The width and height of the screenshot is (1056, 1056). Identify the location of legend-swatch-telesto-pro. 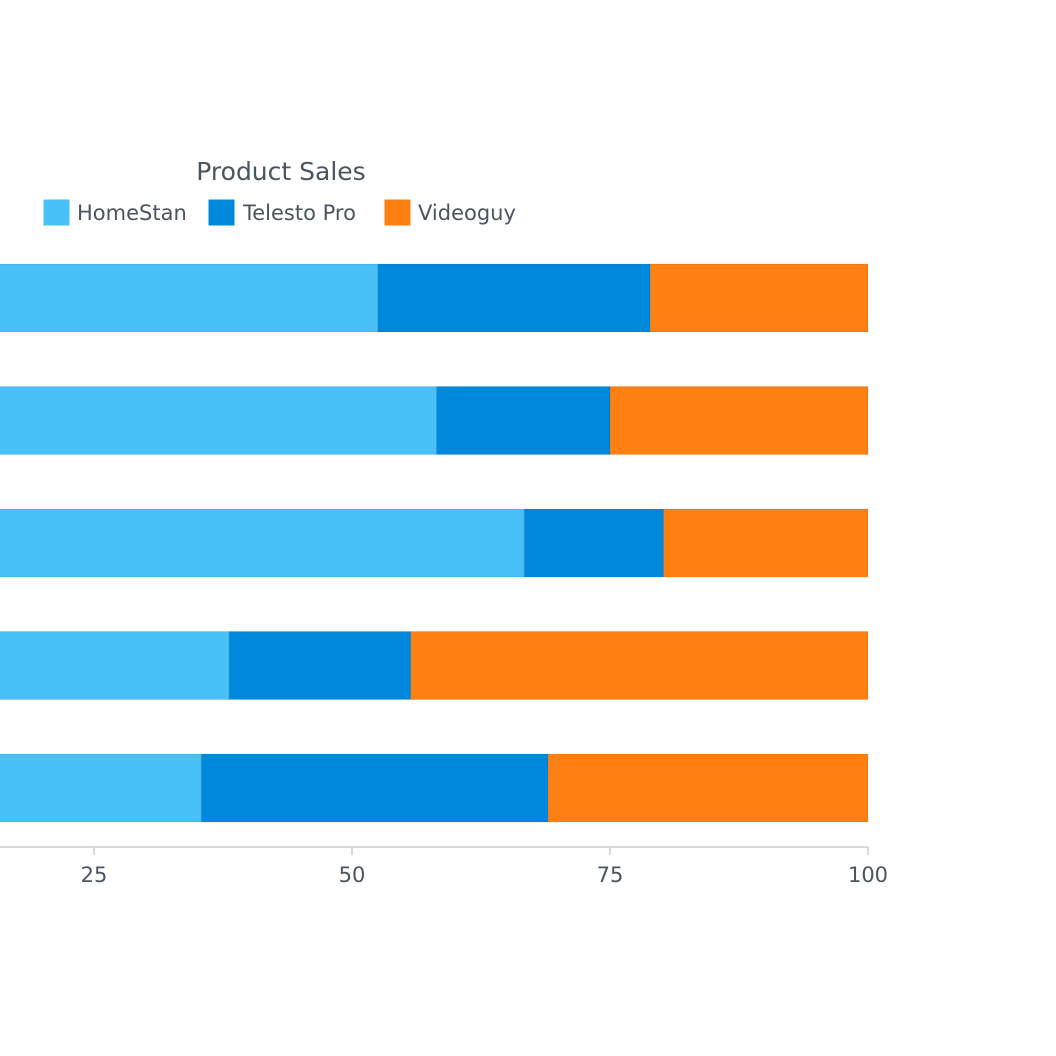
(221, 212).